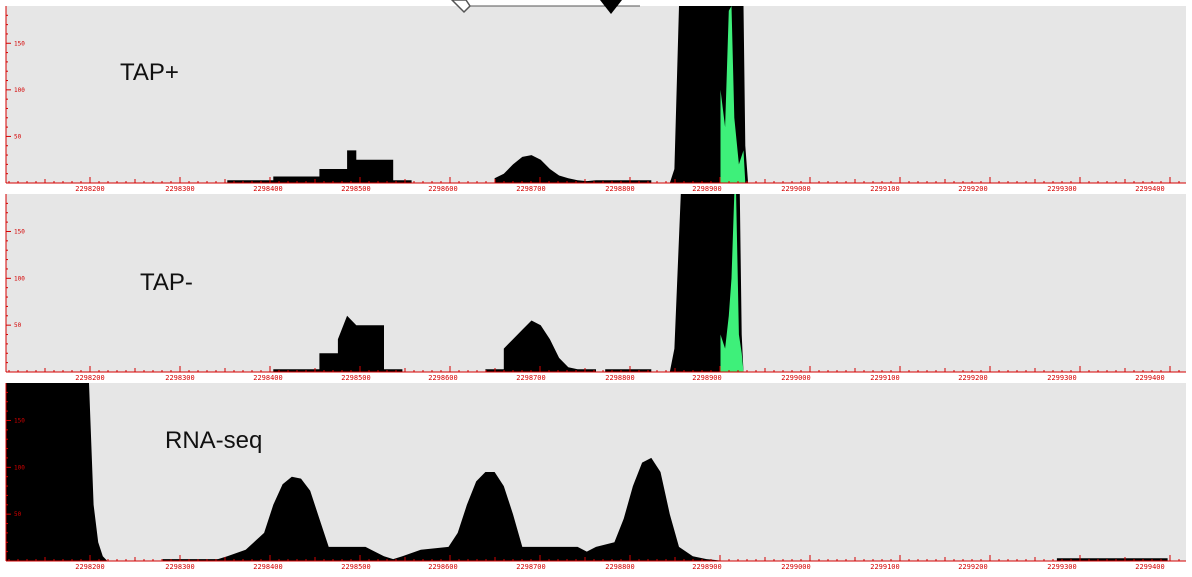  I want to click on track-label: RNA-seq, so click(213, 440).